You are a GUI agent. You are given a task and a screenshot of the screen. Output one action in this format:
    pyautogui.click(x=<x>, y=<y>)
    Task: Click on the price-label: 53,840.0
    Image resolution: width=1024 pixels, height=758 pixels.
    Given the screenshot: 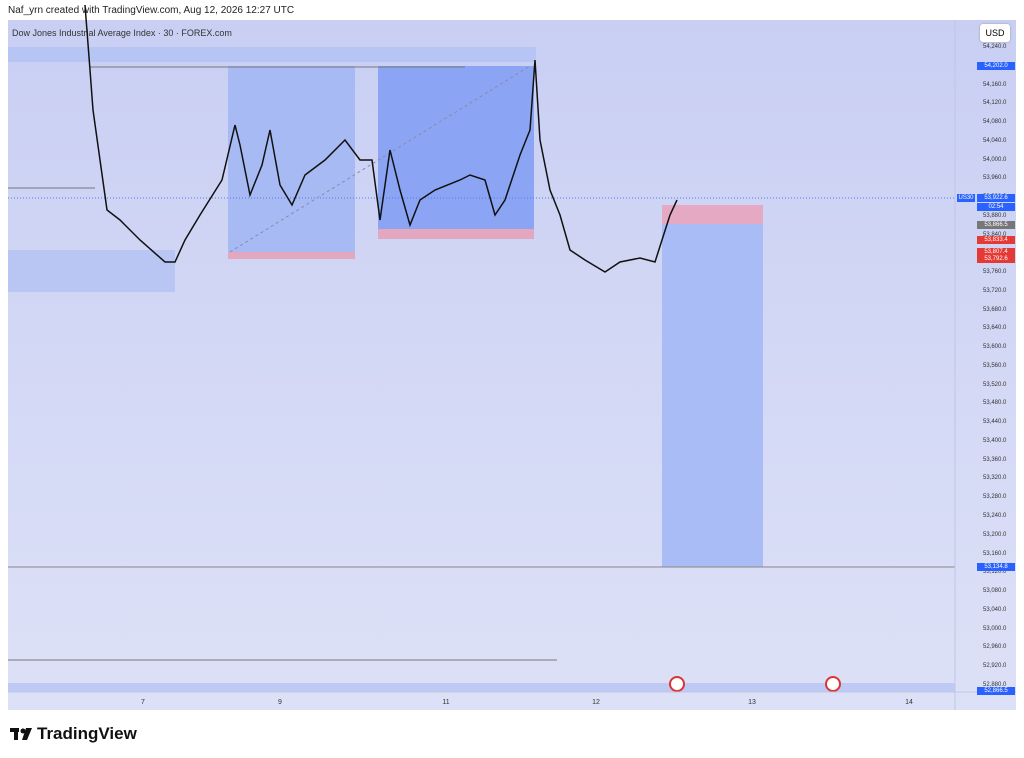 What is the action you would take?
    pyautogui.click(x=995, y=234)
    